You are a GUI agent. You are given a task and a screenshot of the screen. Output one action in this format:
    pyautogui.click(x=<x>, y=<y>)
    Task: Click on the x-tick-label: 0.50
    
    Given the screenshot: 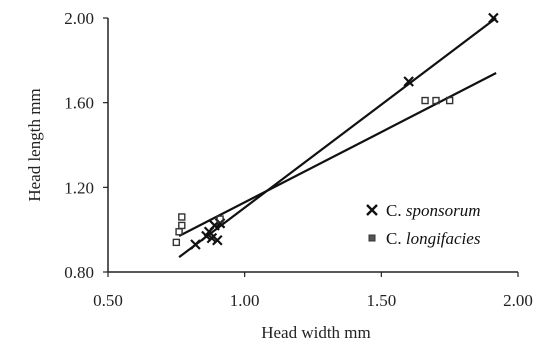 What is the action you would take?
    pyautogui.click(x=108, y=300)
    